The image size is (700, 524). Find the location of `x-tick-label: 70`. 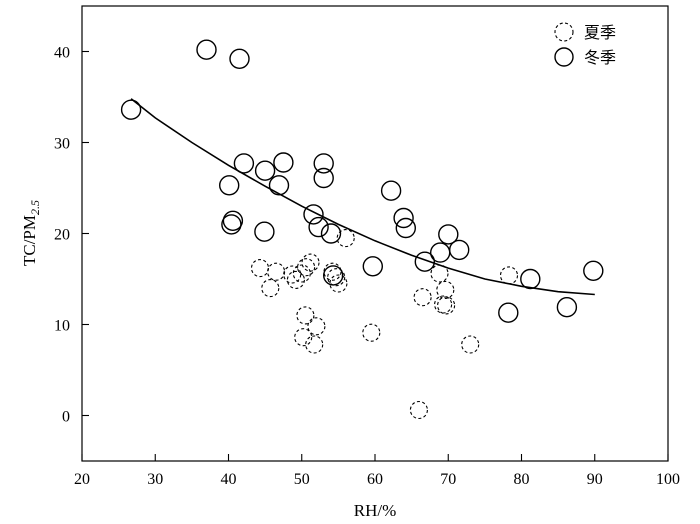

x-tick-label: 70 is located at coordinates (448, 479).